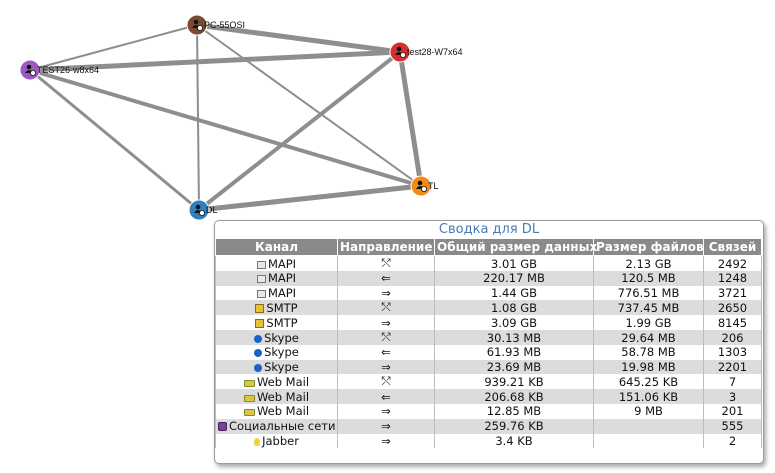 This screenshot has width=775, height=473. What do you see at coordinates (298, 38) in the screenshot?
I see `graph-edge-pc55-test28` at bounding box center [298, 38].